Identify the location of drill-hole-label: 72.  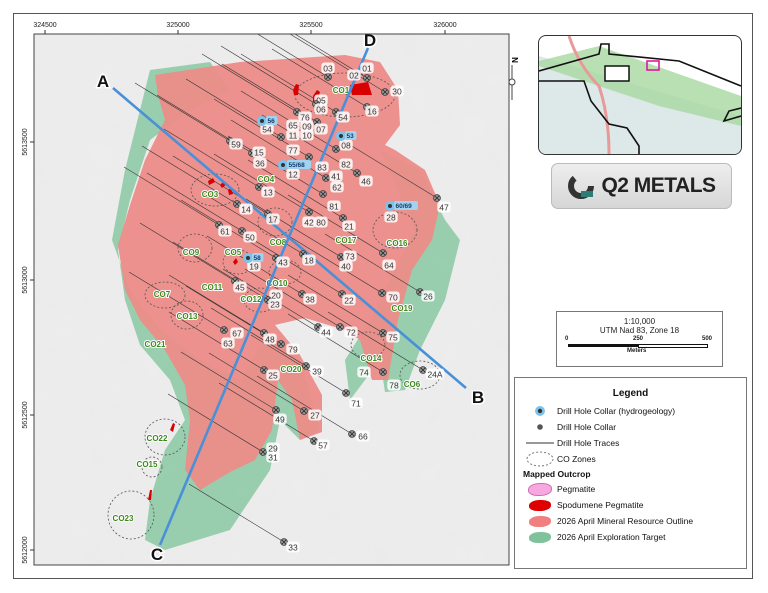
(351, 333).